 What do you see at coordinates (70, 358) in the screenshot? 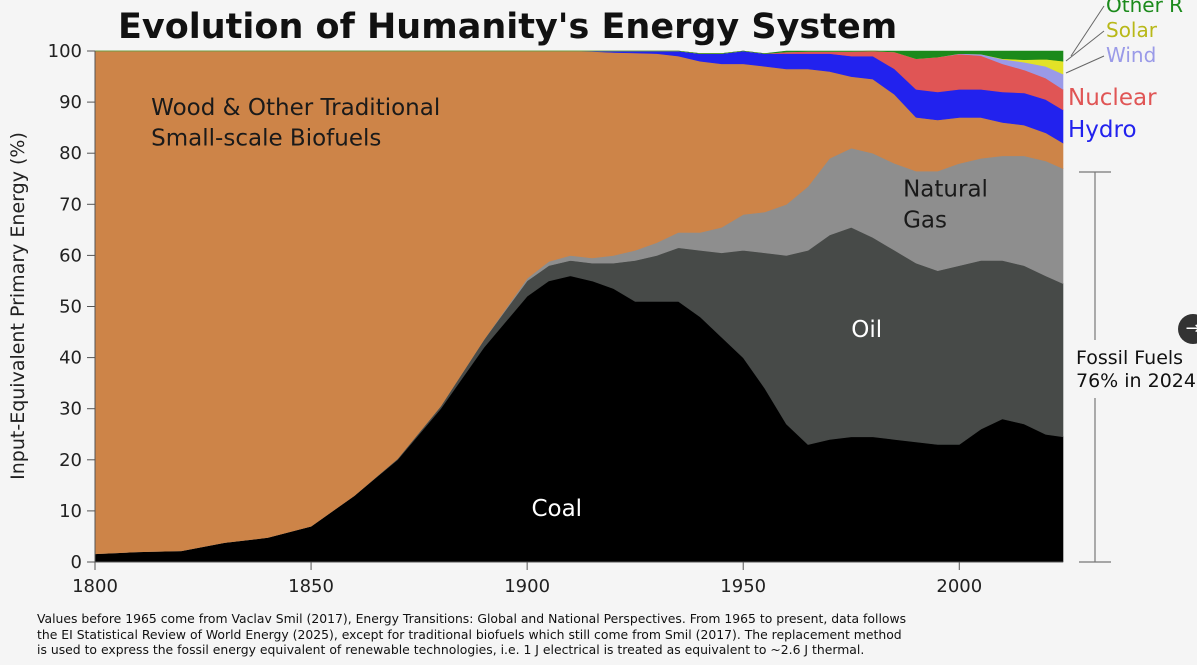
I see `y-tick-label: 40` at bounding box center [70, 358].